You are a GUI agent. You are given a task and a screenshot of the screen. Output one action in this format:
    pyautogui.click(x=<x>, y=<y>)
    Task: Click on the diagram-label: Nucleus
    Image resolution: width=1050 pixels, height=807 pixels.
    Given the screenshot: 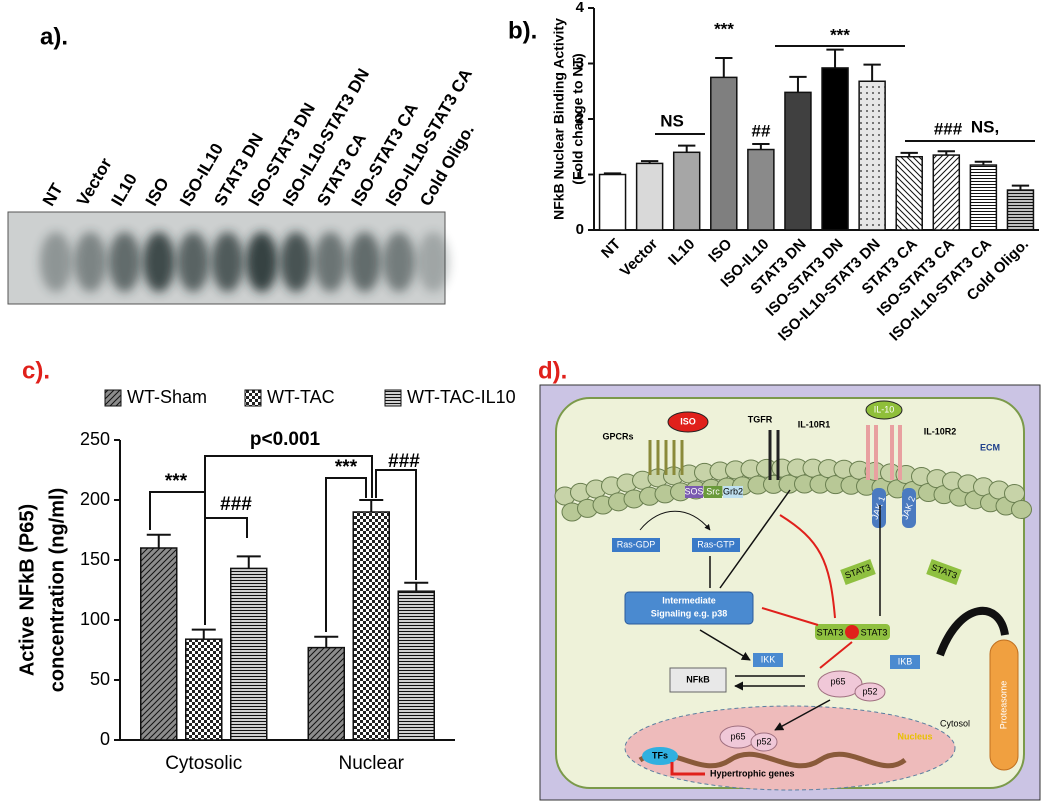 What is the action you would take?
    pyautogui.click(x=914, y=736)
    